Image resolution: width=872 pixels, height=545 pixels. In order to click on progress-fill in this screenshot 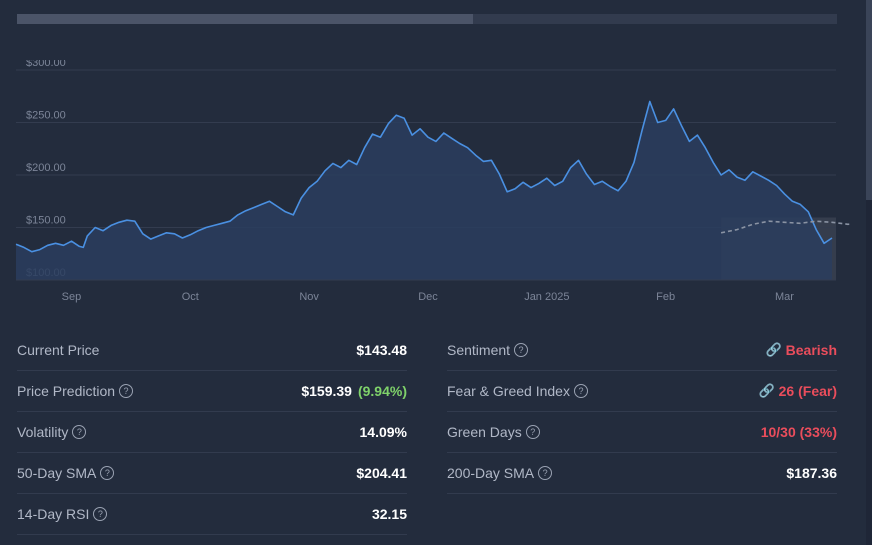, I will do `click(245, 19)`.